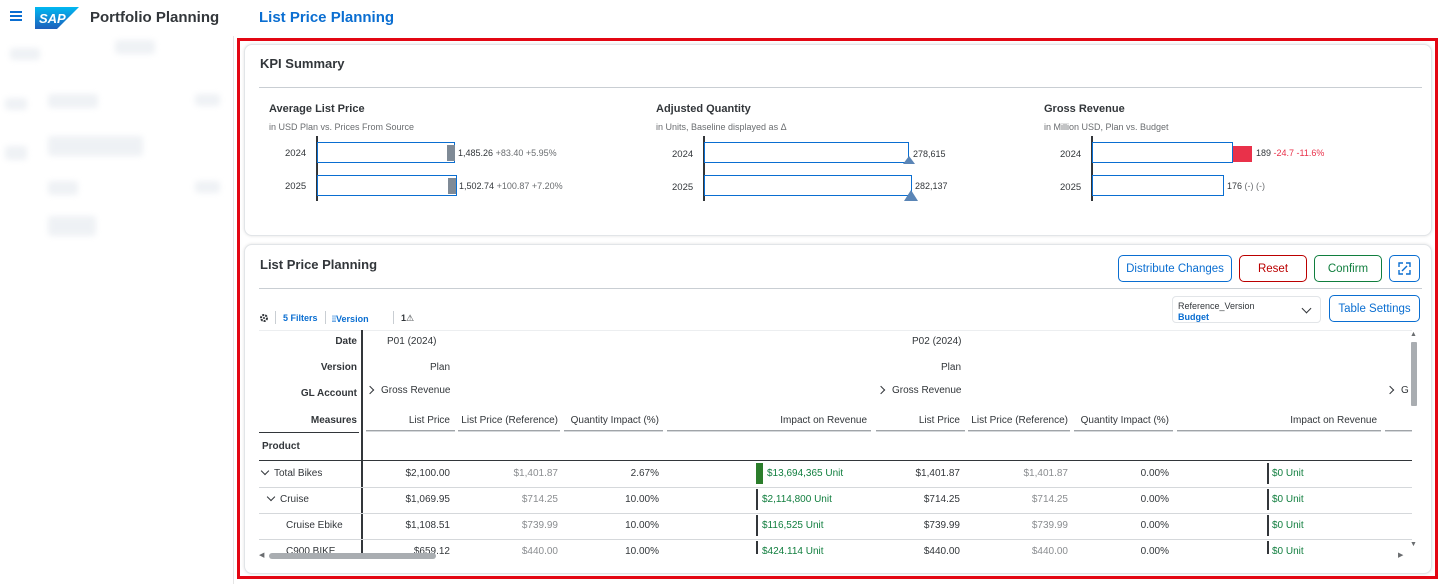 Image resolution: width=1440 pixels, height=584 pixels. Describe the element at coordinates (941, 525) in the screenshot. I see `cell-list-price: $739.99` at that location.